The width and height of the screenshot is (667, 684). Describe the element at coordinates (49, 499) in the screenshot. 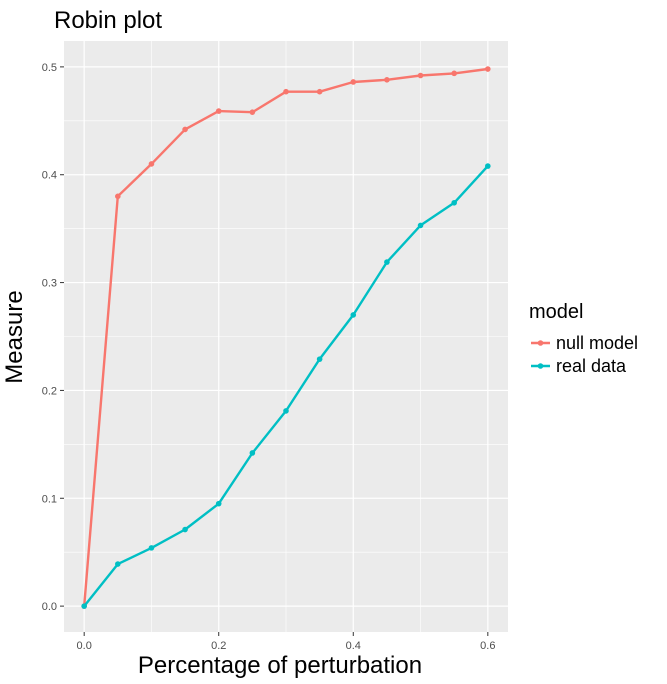

I see `y-tick-label: 0.1` at that location.